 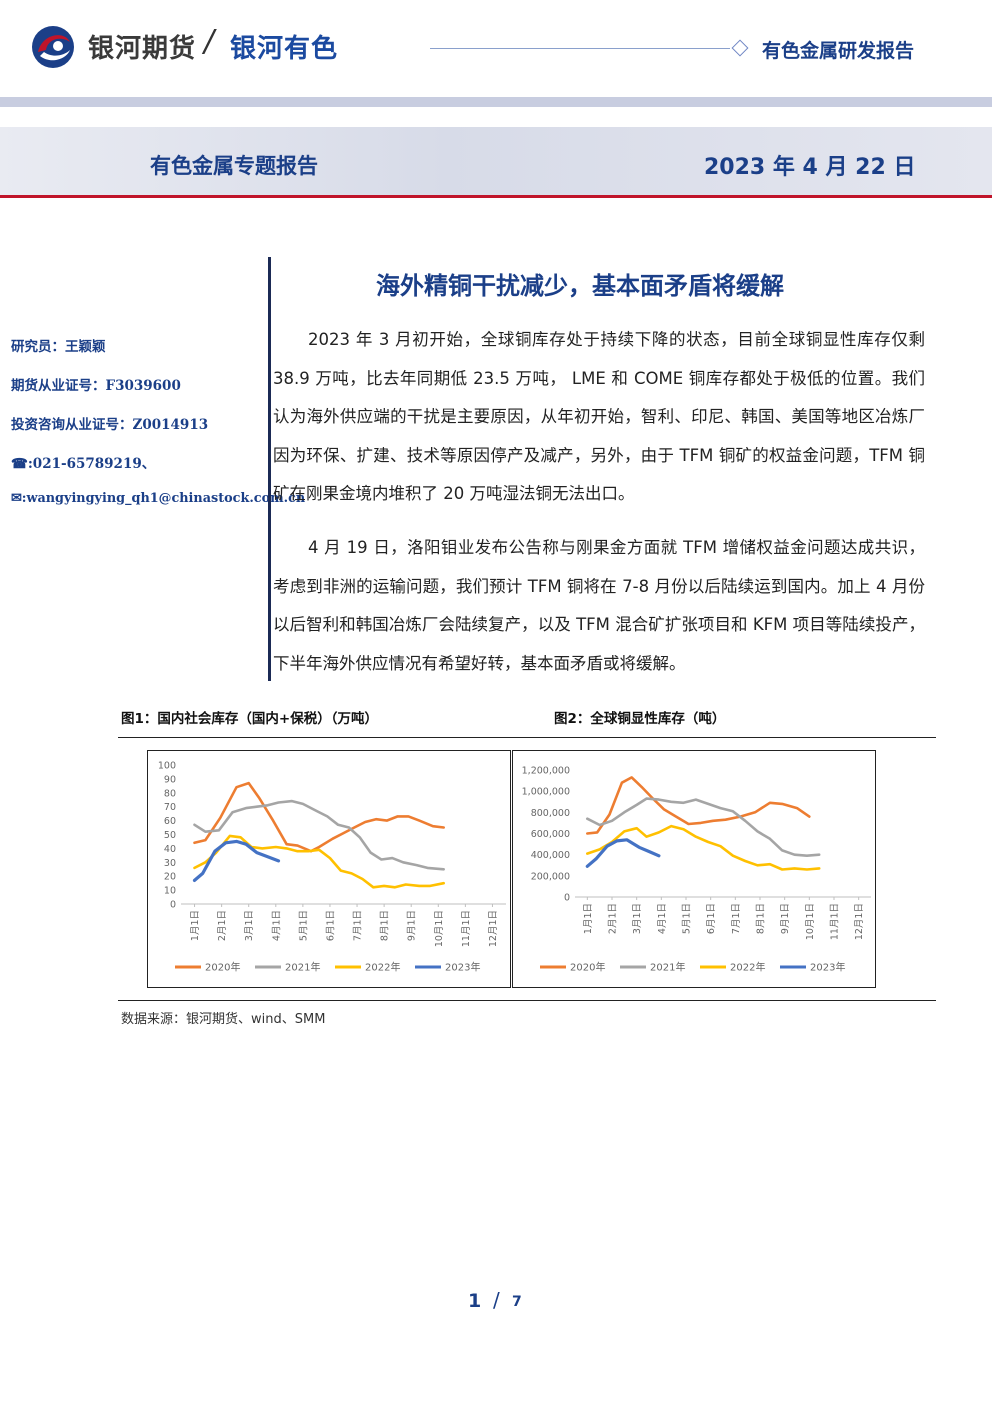 What do you see at coordinates (58, 347) in the screenshot?
I see `researcher-name: 研究员：王颖颖` at bounding box center [58, 347].